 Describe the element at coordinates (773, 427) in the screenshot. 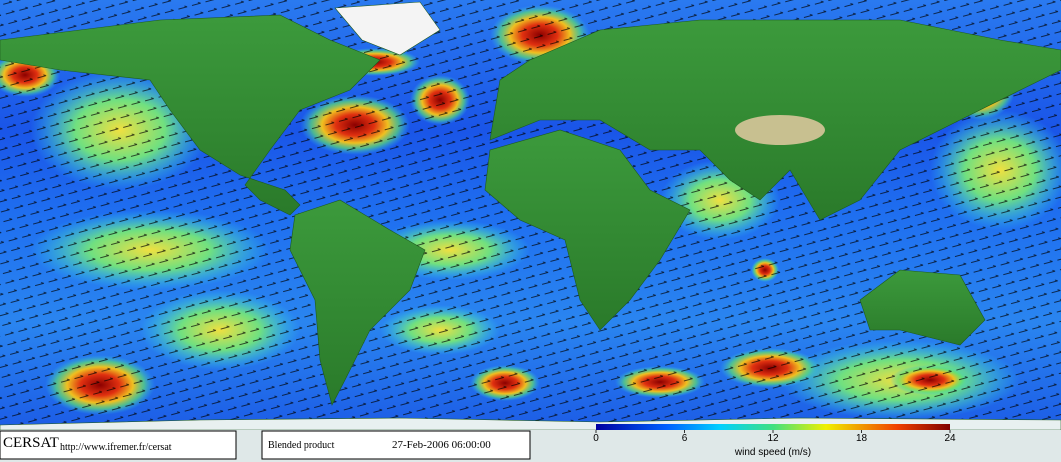

I see `colorbar` at that location.